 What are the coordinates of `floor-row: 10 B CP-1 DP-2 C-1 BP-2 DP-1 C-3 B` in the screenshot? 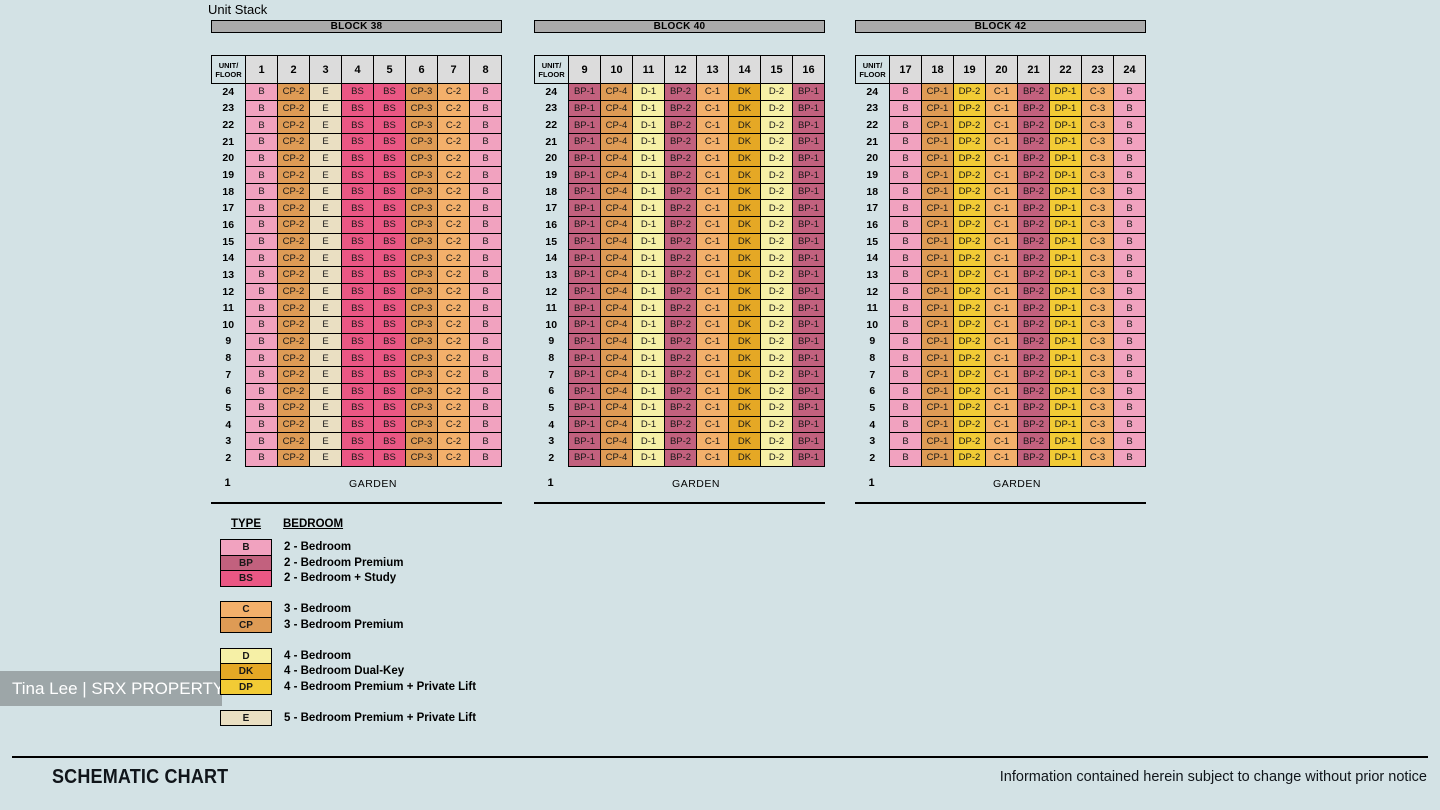 It's located at (1001, 324).